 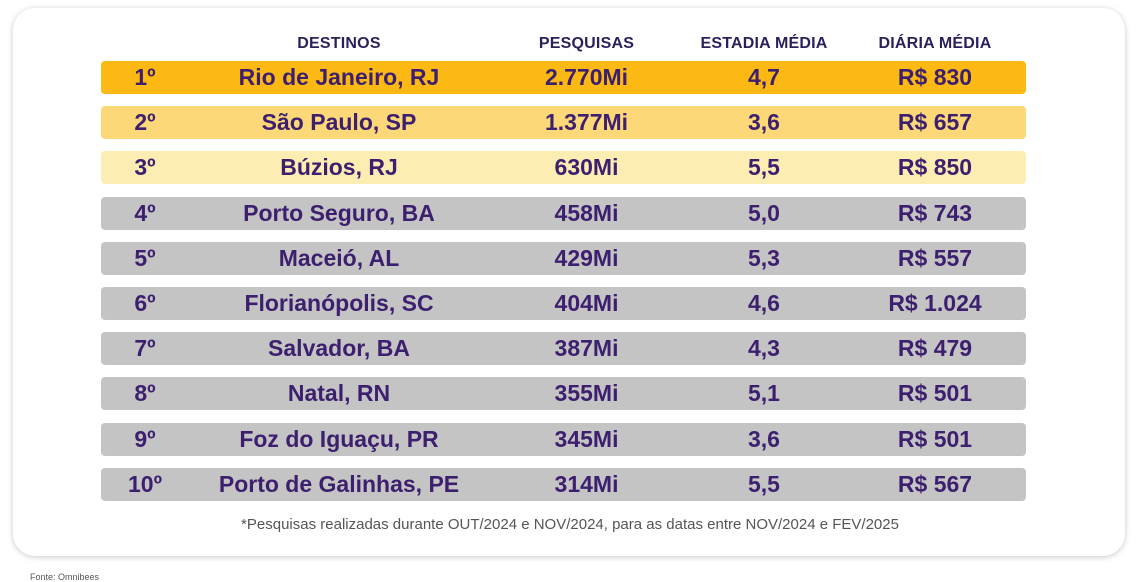 I want to click on rank-cell: 4º, so click(x=145, y=212).